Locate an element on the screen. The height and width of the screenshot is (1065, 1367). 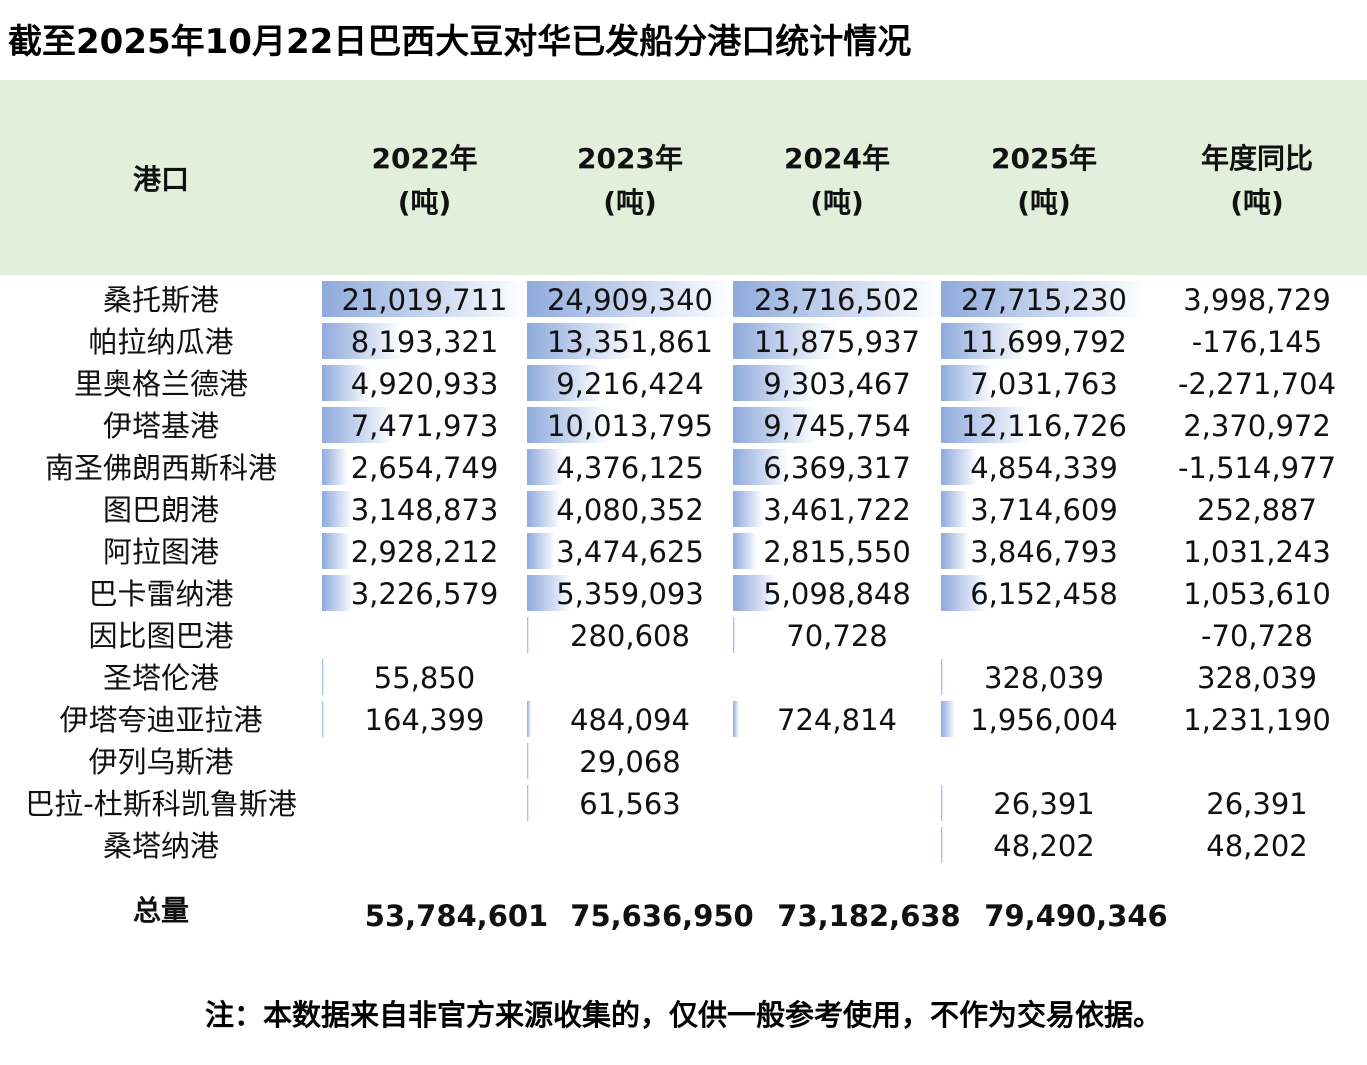
cell: 7,471,973 is located at coordinates (424, 426).